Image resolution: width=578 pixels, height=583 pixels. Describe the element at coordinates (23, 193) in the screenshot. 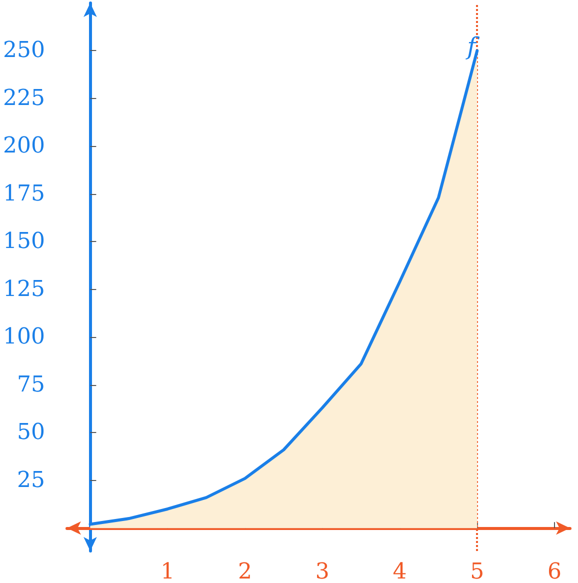

I see `y-tick-label: 175` at that location.